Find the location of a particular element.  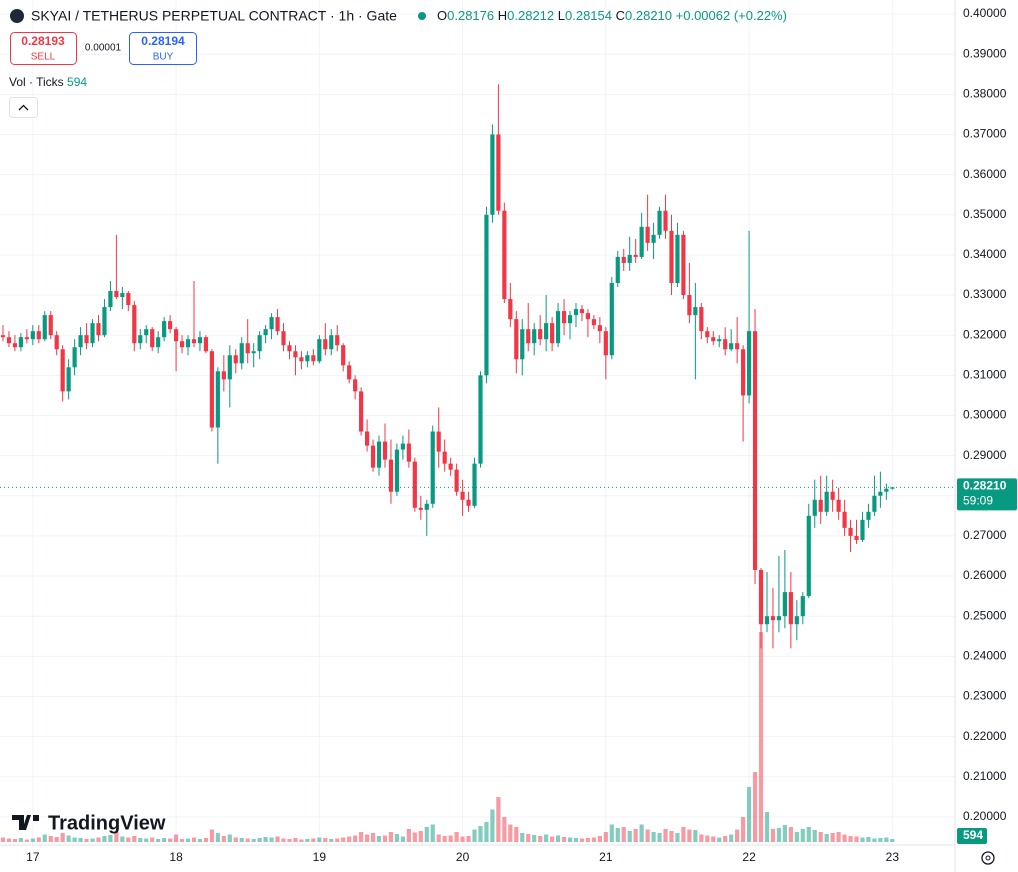

ohlc-key: H is located at coordinates (502, 15).